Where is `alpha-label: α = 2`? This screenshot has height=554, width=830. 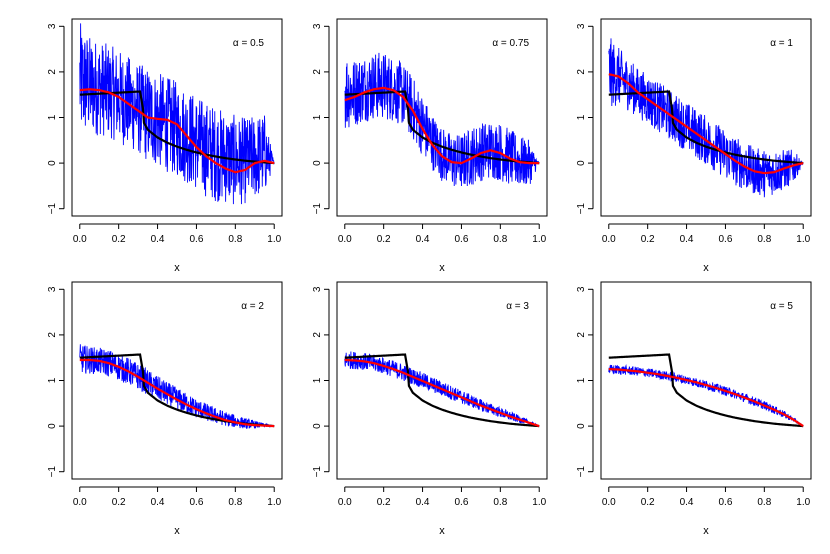 alpha-label: α = 2 is located at coordinates (252, 306).